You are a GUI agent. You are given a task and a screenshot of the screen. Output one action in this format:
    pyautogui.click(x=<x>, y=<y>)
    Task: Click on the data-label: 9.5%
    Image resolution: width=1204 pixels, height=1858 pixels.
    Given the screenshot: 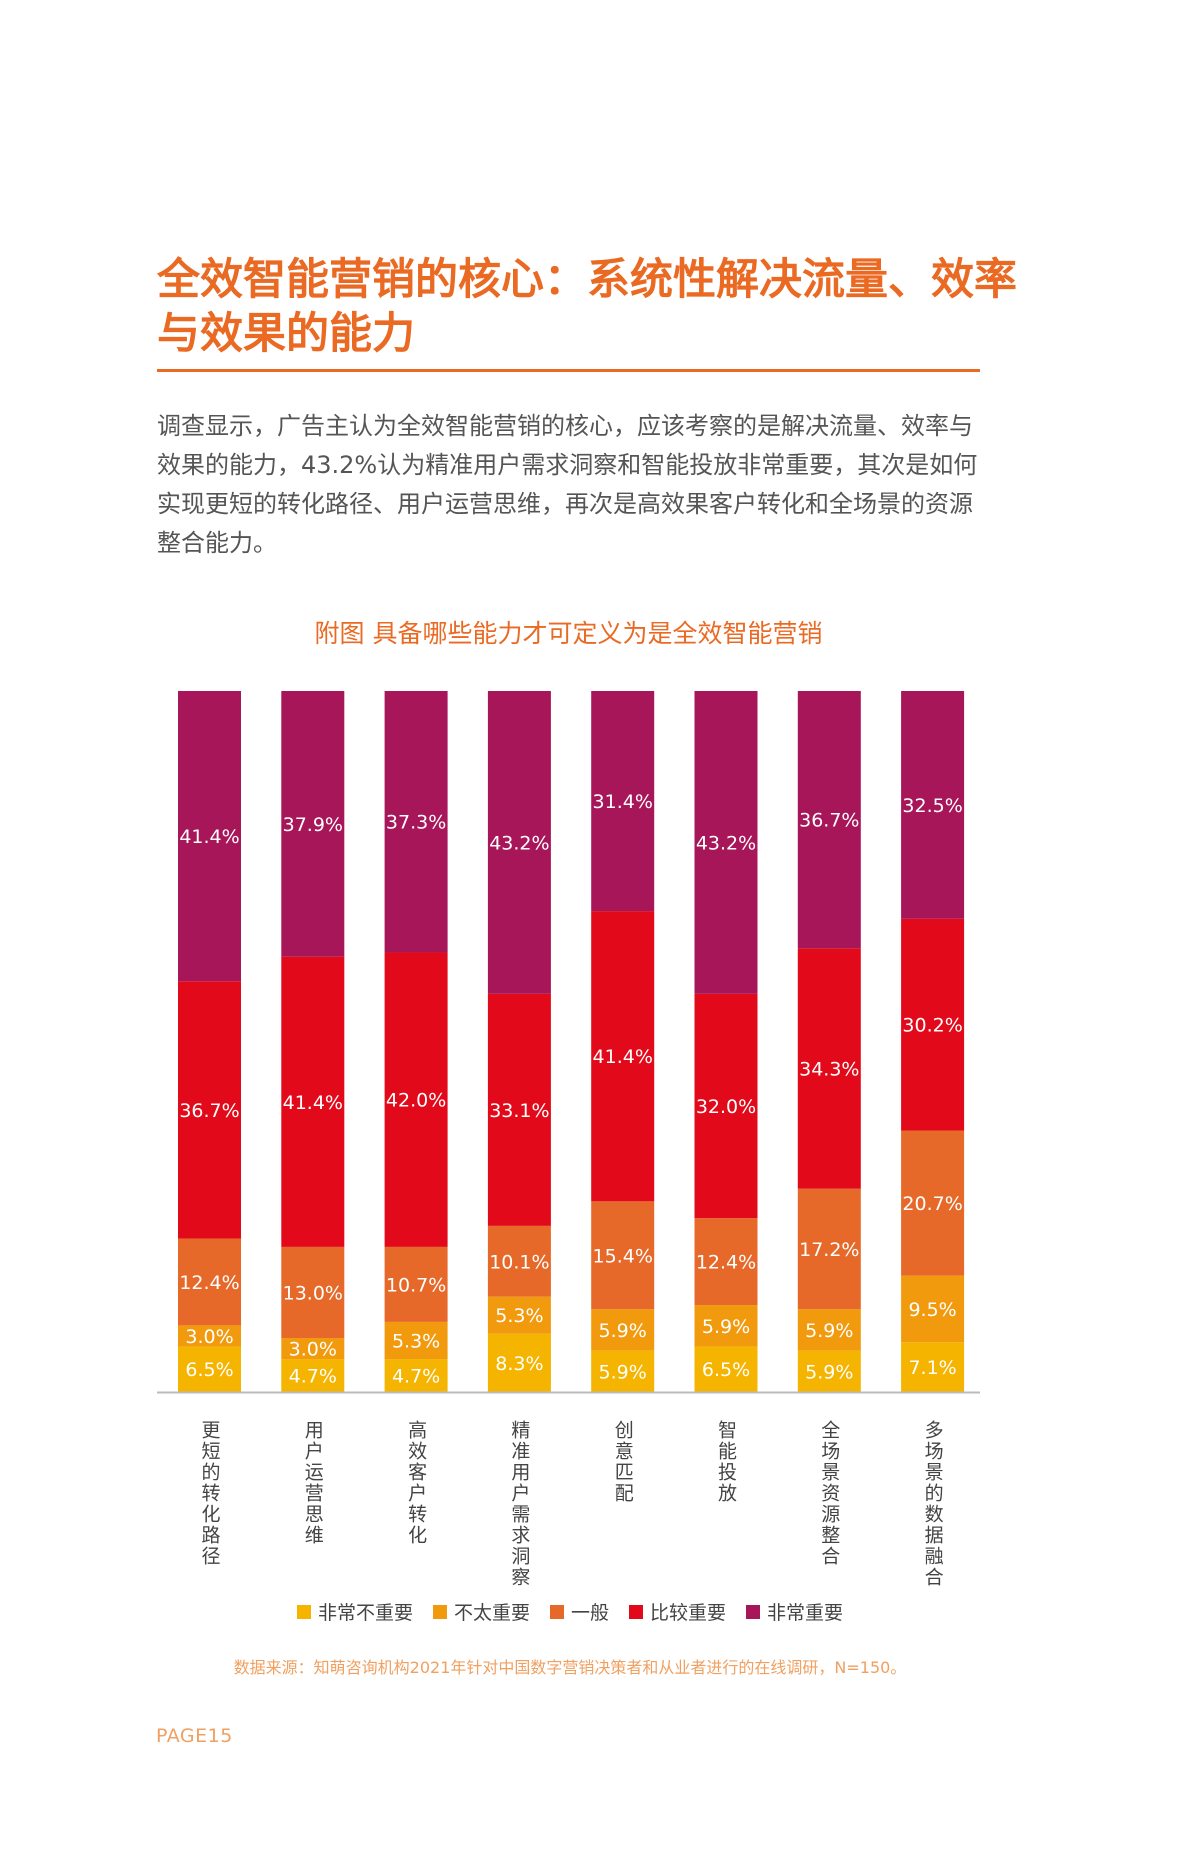 What is the action you would take?
    pyautogui.click(x=932, y=1310)
    